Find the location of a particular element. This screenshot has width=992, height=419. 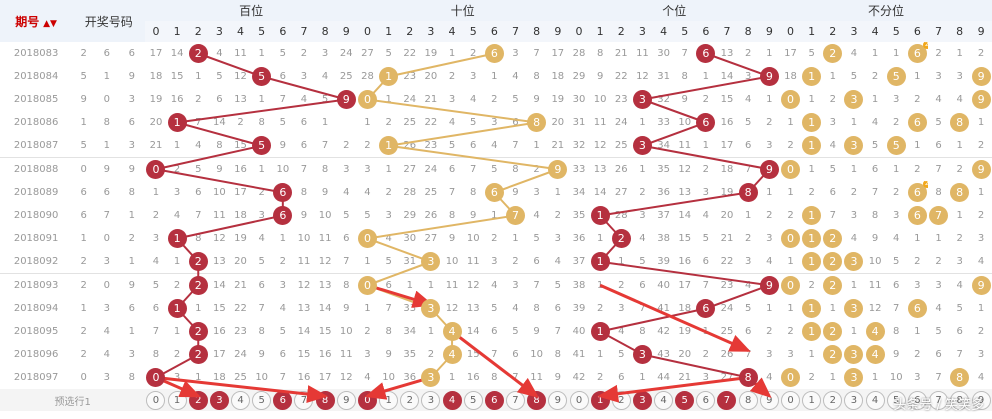

draw-digit: 6 is located at coordinates (106, 53).